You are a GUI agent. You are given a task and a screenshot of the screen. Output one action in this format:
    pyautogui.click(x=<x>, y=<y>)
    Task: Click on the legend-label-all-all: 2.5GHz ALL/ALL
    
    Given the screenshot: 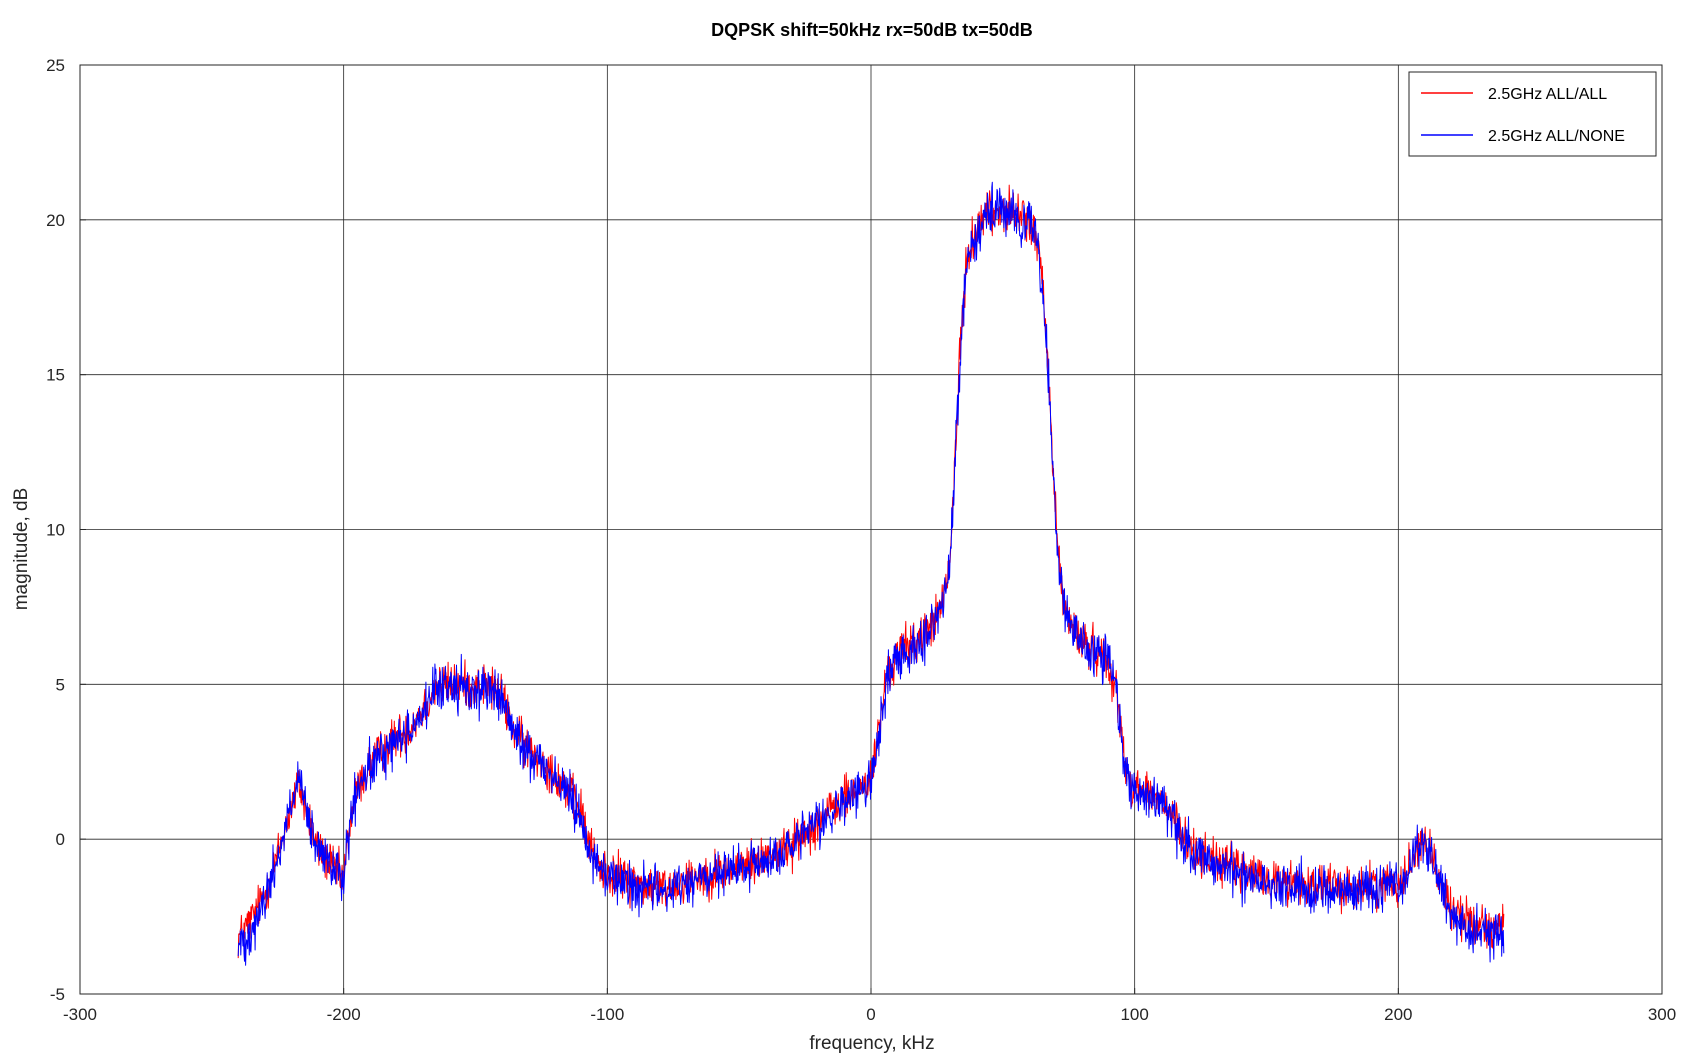 What is the action you would take?
    pyautogui.click(x=1547, y=94)
    